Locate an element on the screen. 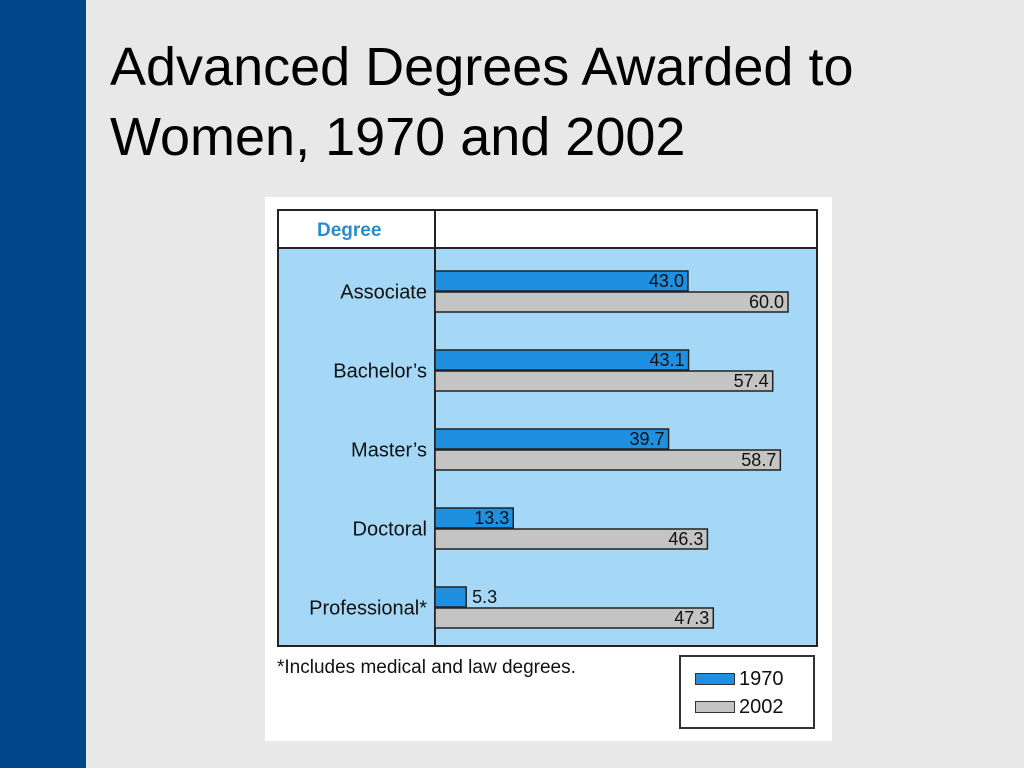 This screenshot has height=768, width=1024. category-label-bachelor-s: Bachelor’s is located at coordinates (380, 372).